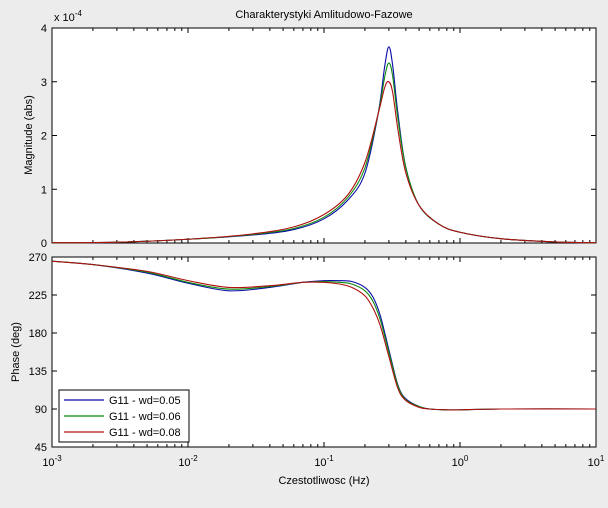 The image size is (608, 508). Describe the element at coordinates (68, 16) in the screenshot. I see `magnitude-exponent-label: x 10-4` at that location.